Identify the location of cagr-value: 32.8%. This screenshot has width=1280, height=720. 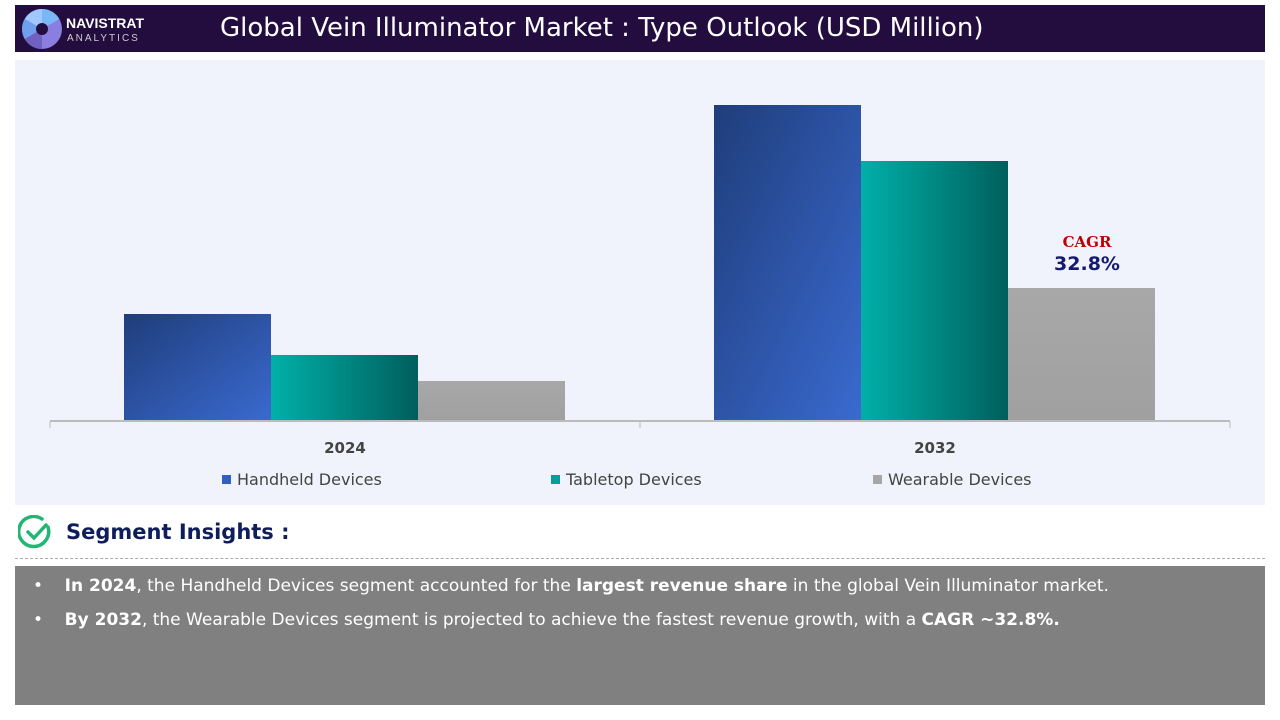
(1087, 264).